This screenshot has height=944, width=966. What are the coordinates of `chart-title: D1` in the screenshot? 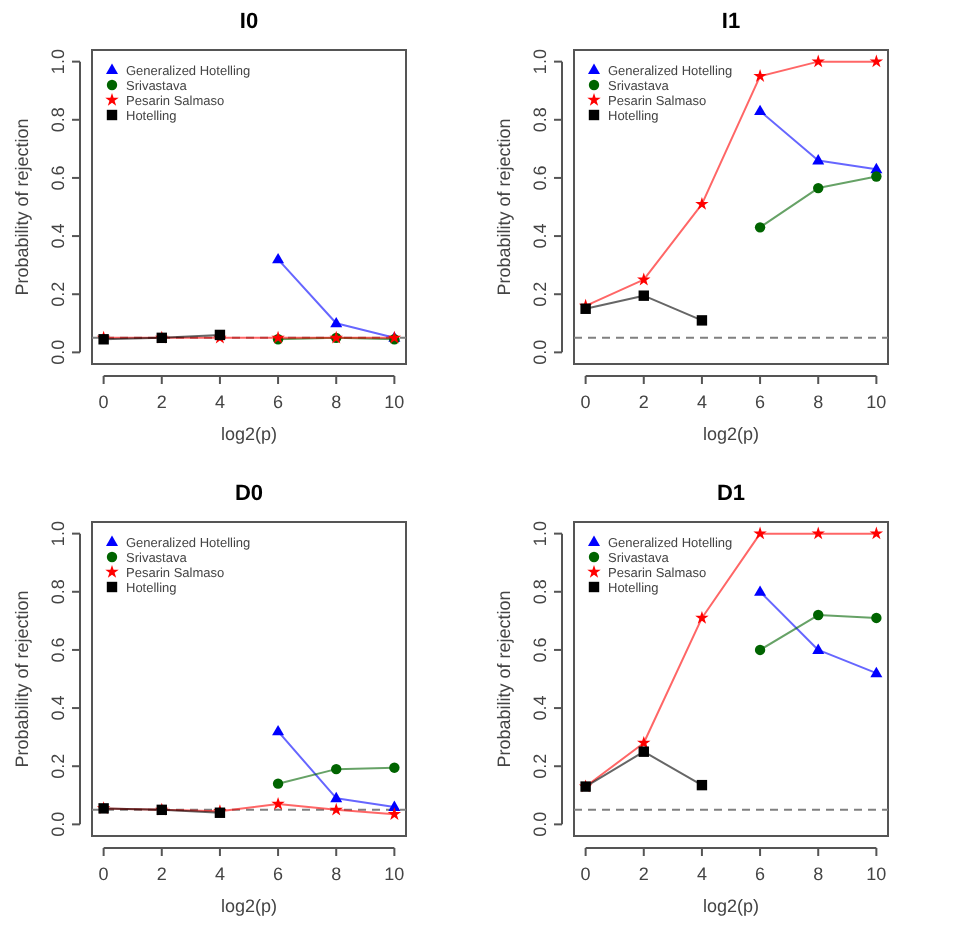 It's located at (731, 494).